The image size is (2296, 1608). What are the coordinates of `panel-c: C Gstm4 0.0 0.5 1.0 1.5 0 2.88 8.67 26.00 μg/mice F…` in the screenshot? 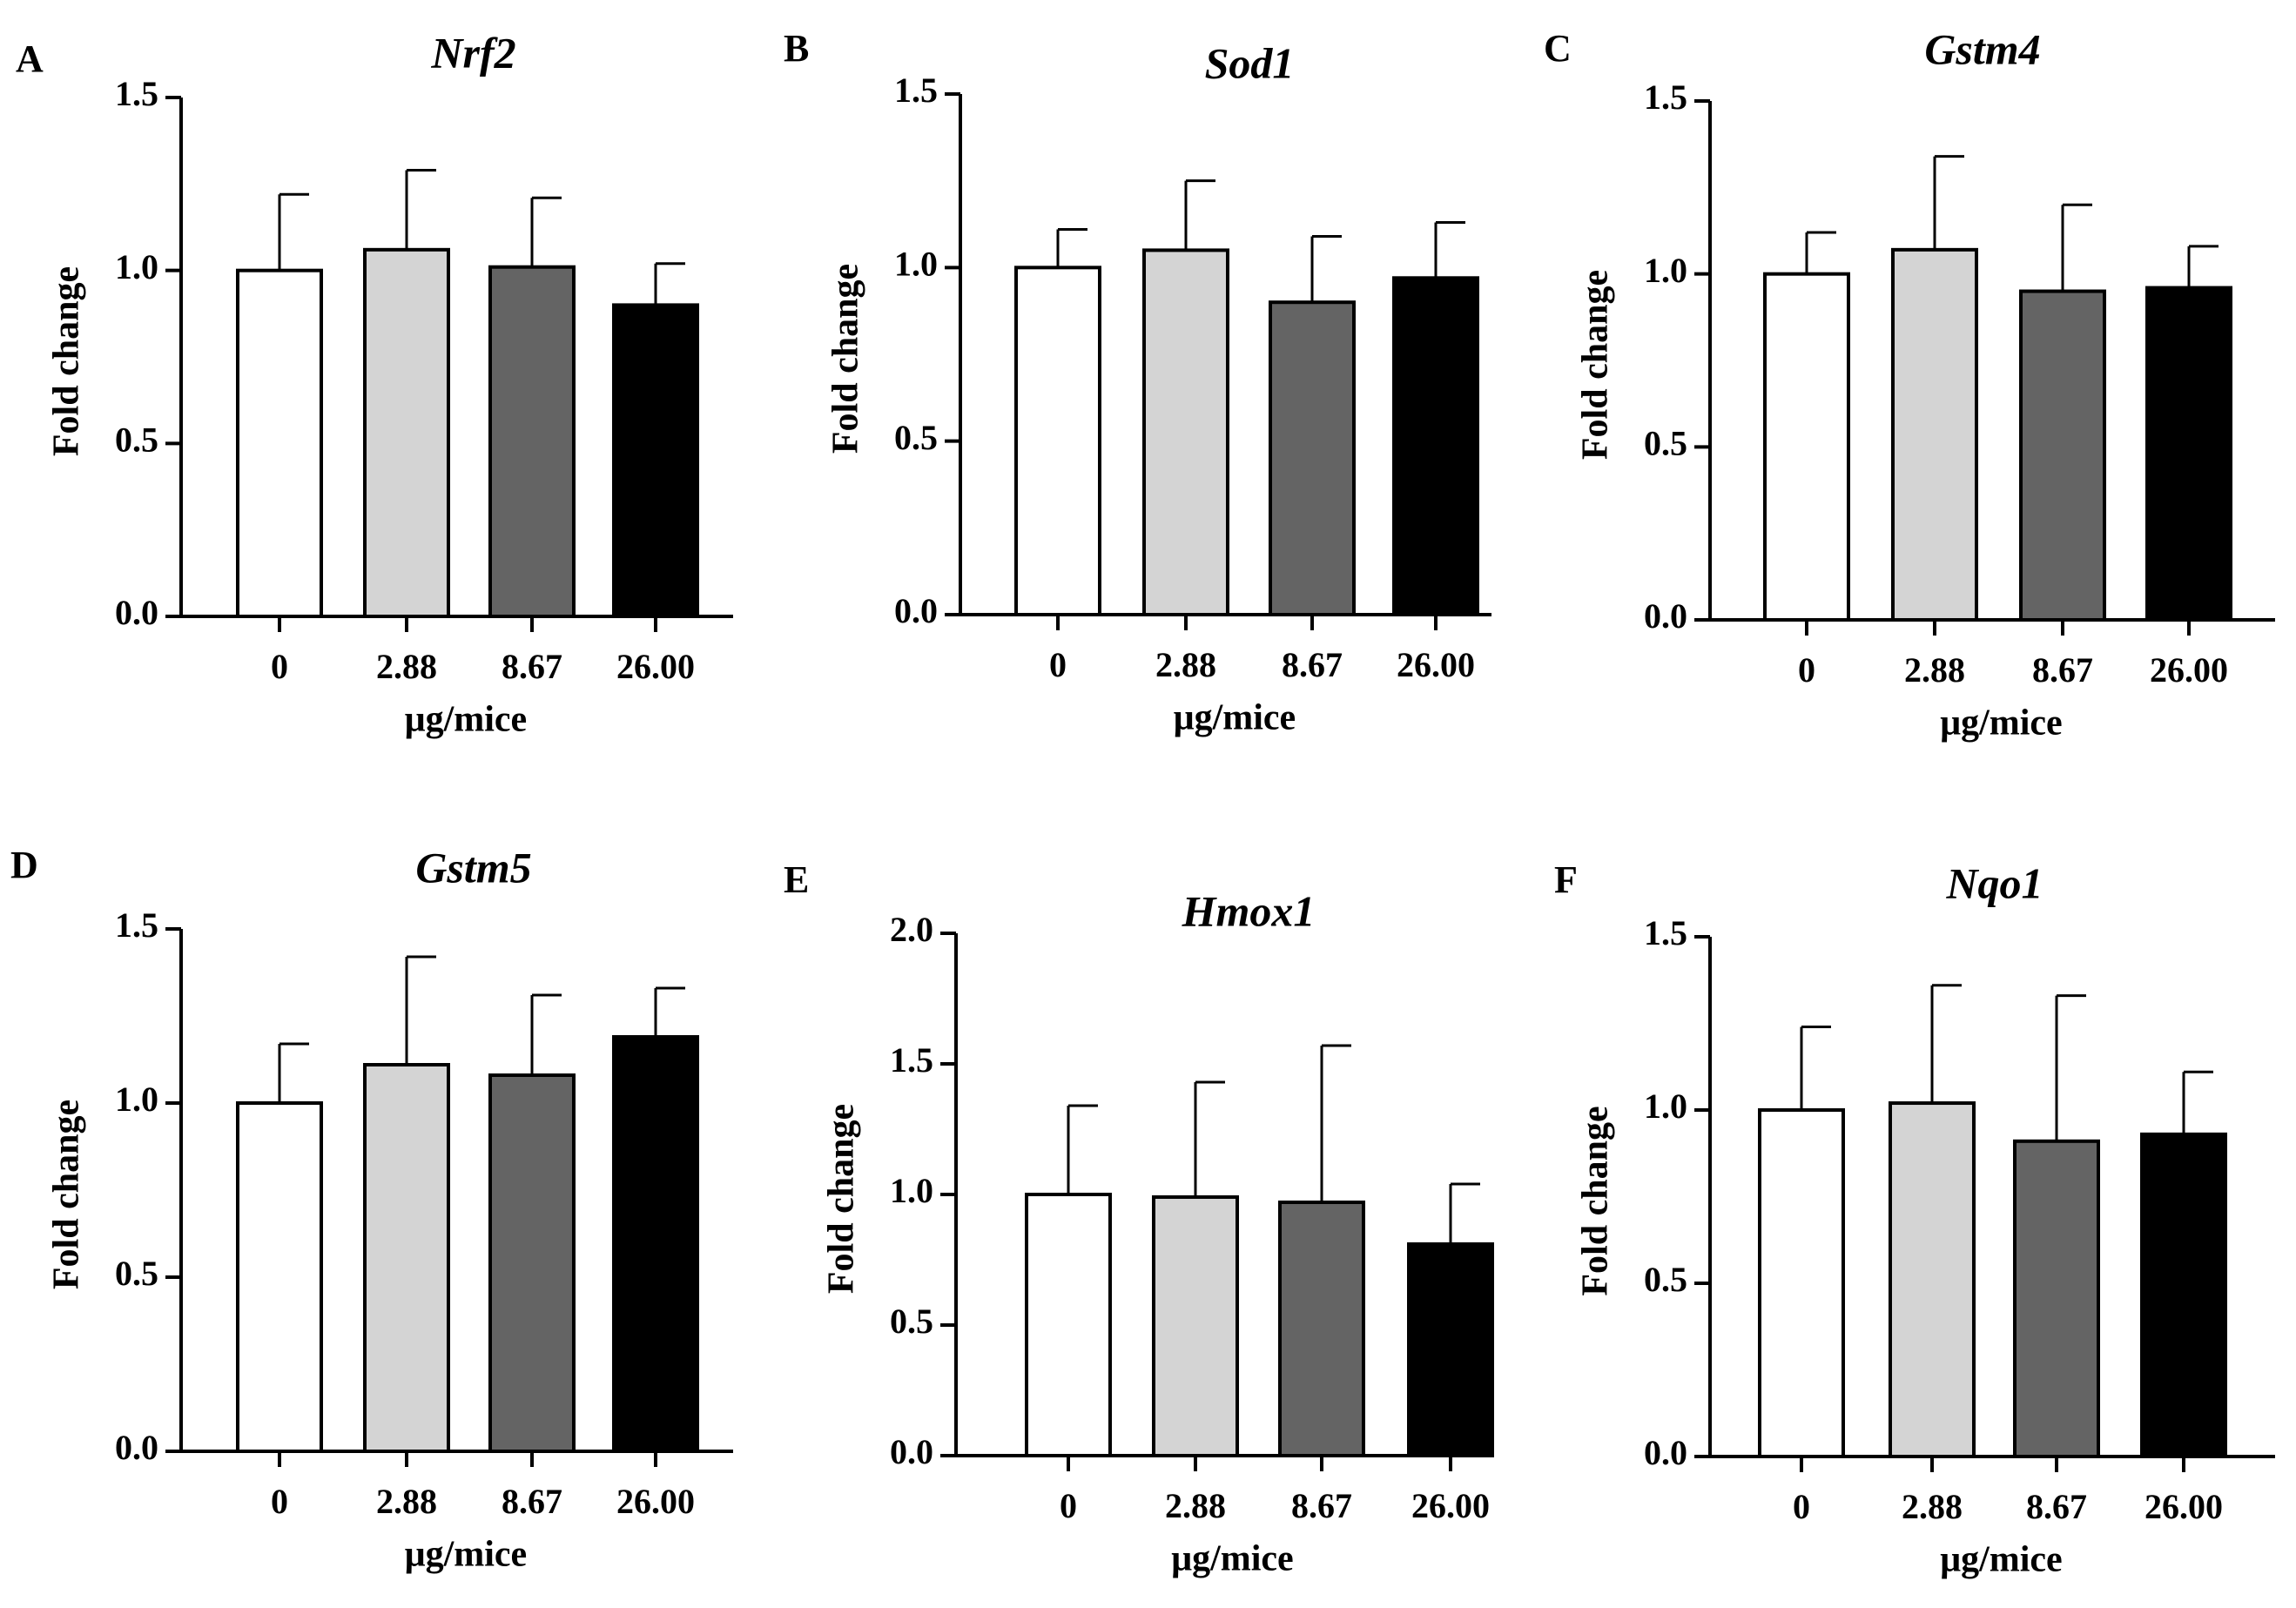 It's located at (1910, 383).